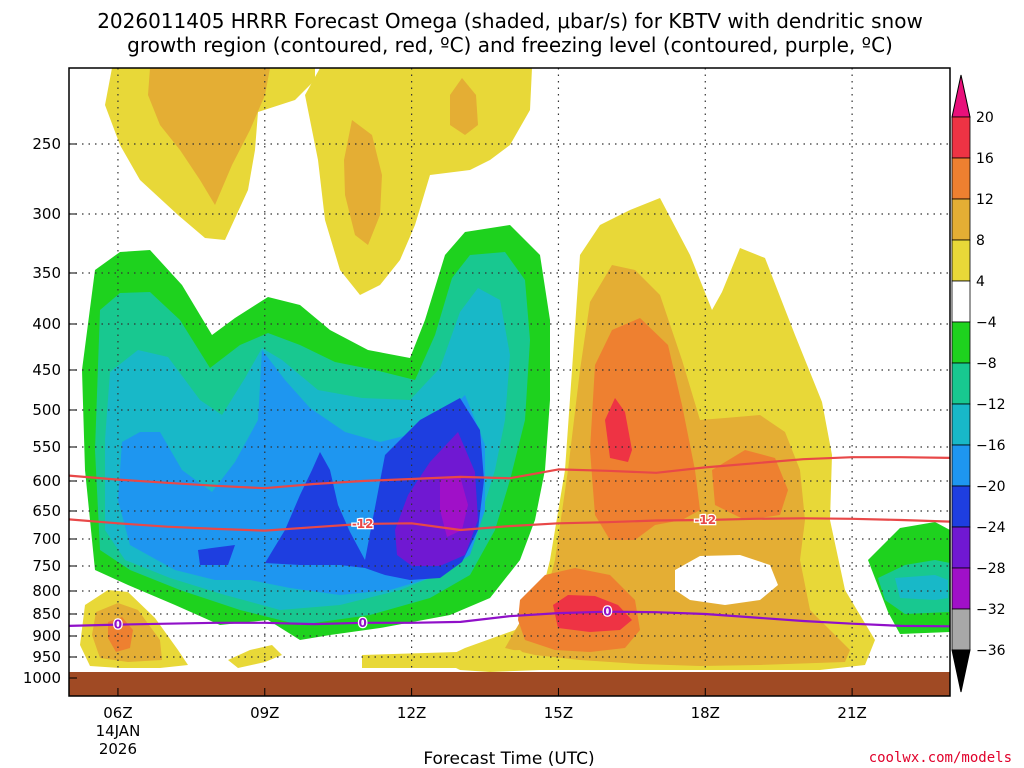 This screenshot has width=1024, height=768. What do you see at coordinates (980, 282) in the screenshot?
I see `colorbar-label: 4` at bounding box center [980, 282].